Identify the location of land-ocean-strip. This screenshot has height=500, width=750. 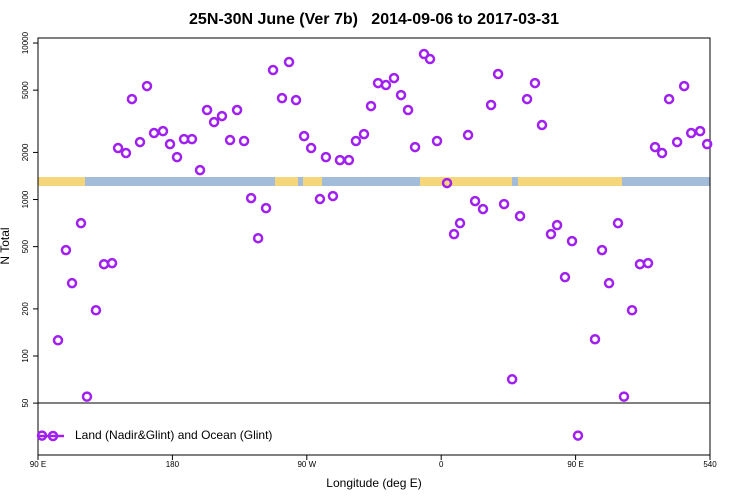
(374, 181).